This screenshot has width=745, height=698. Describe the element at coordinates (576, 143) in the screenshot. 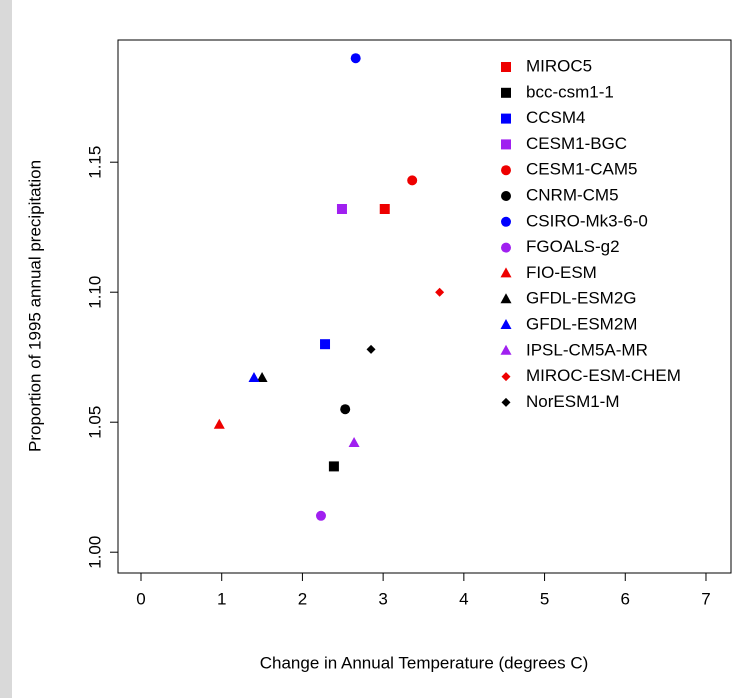

I see `legend-label: CESM1-BGC` at that location.